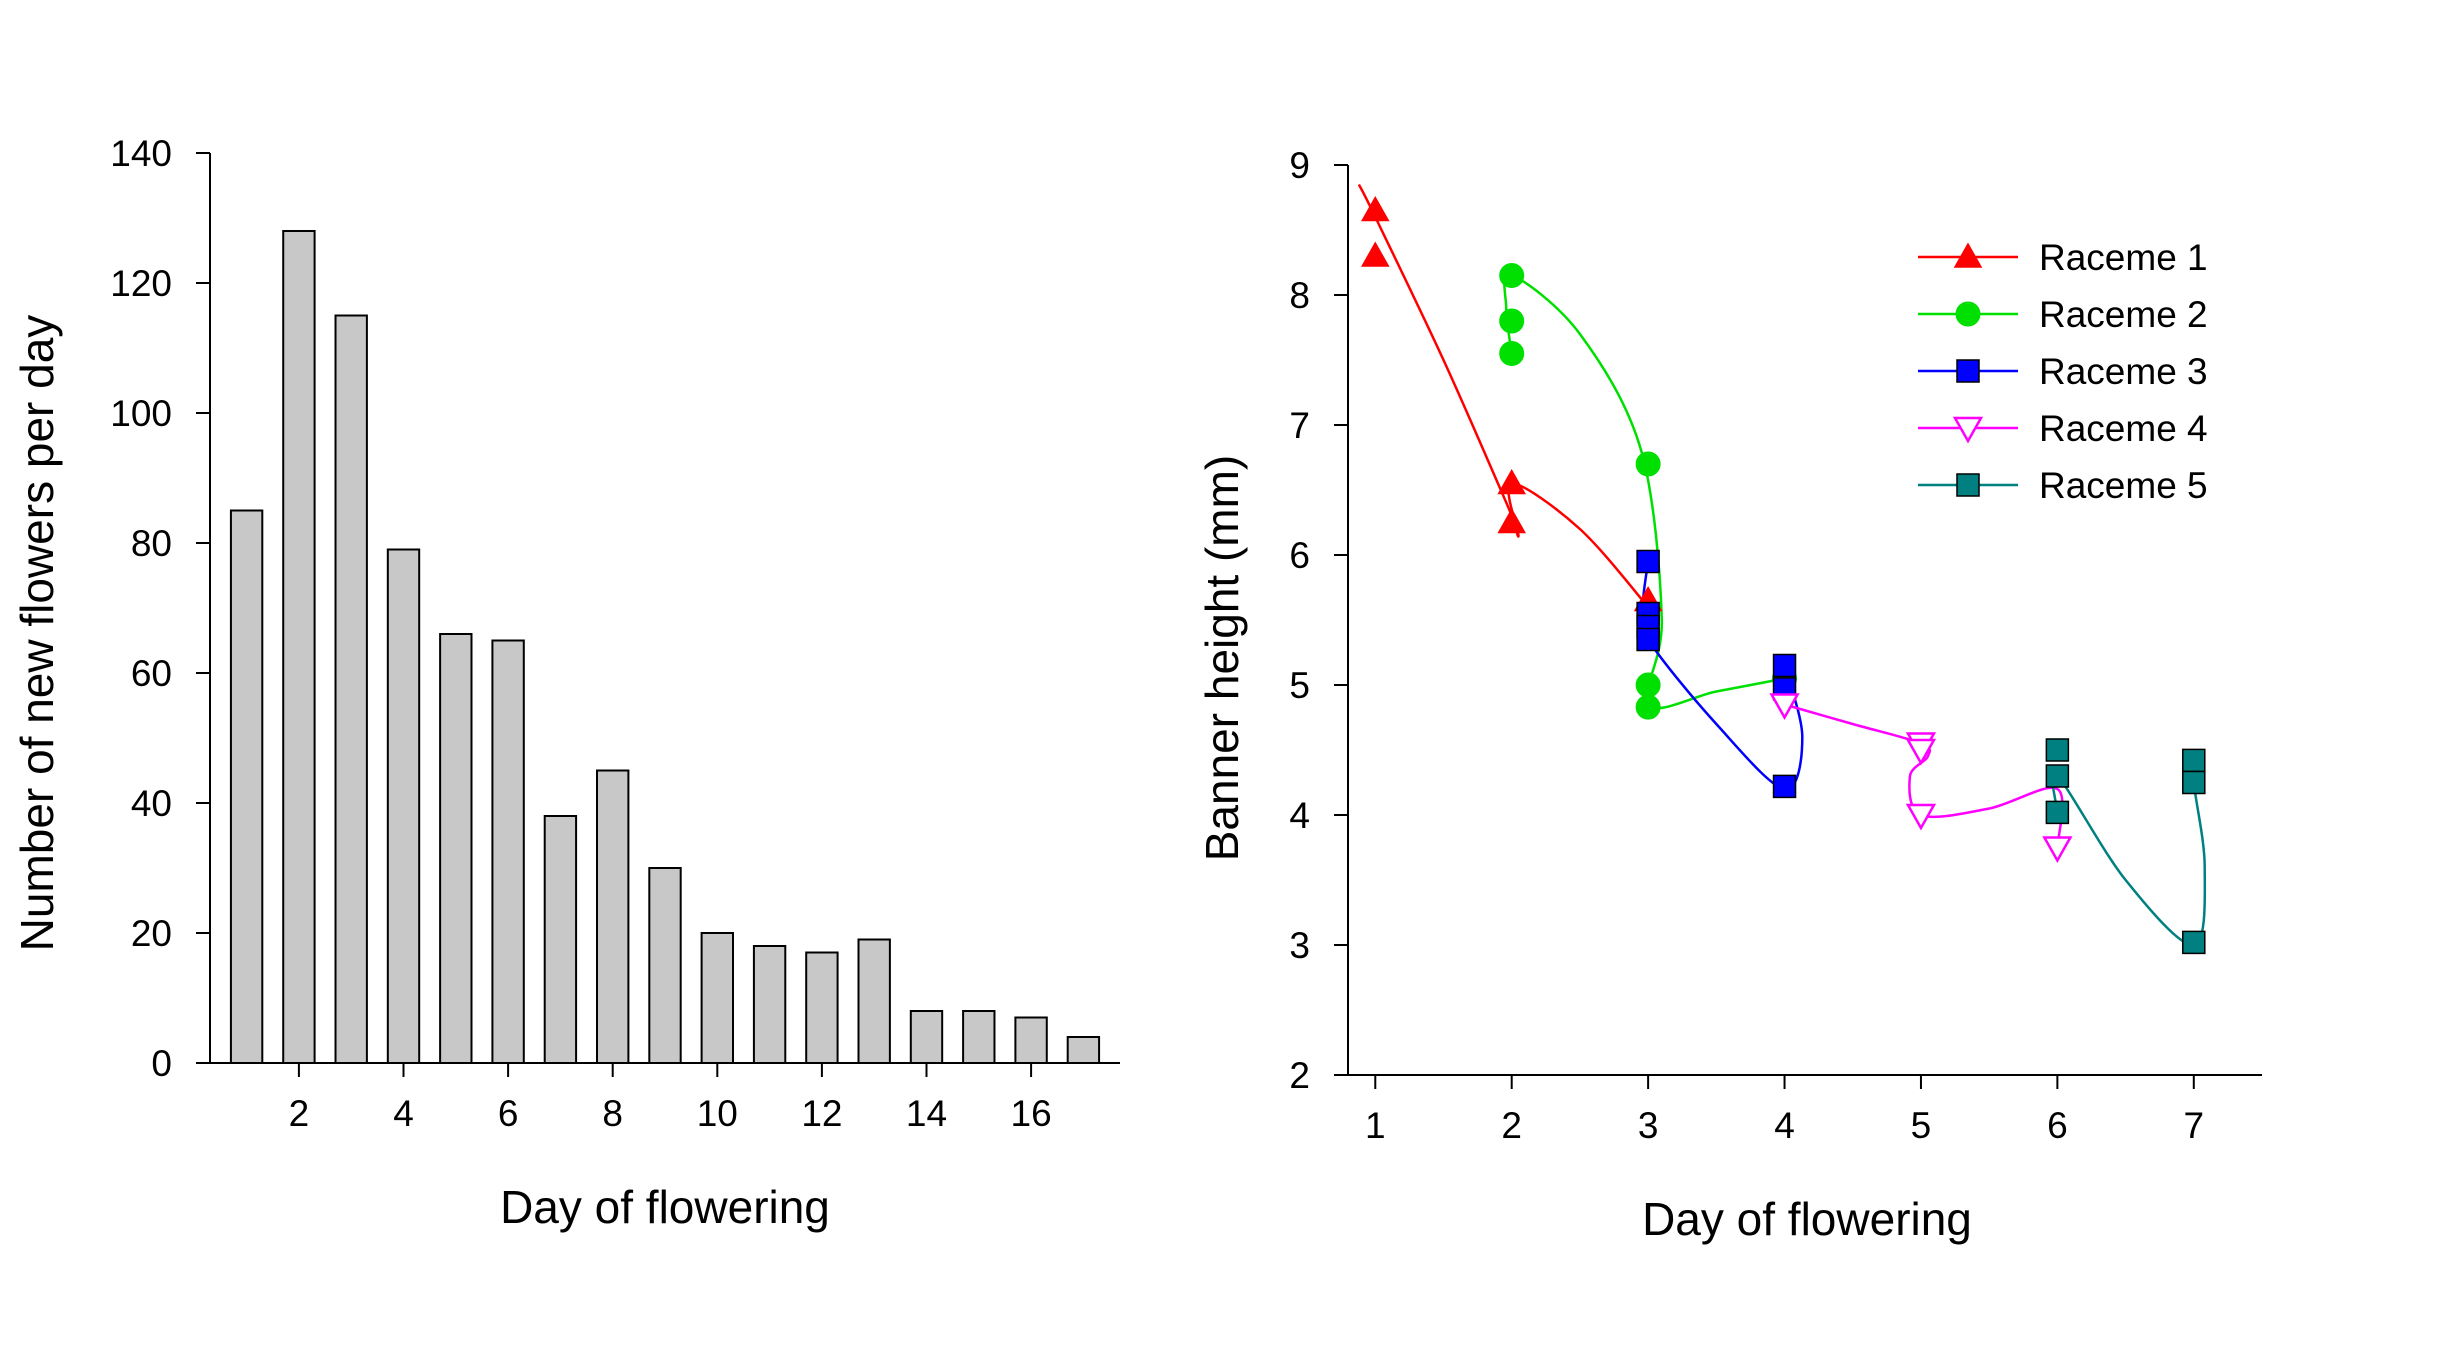 Image resolution: width=2443 pixels, height=1356 pixels. Describe the element at coordinates (1299, 815) in the screenshot. I see `y-tick-label: 4` at that location.